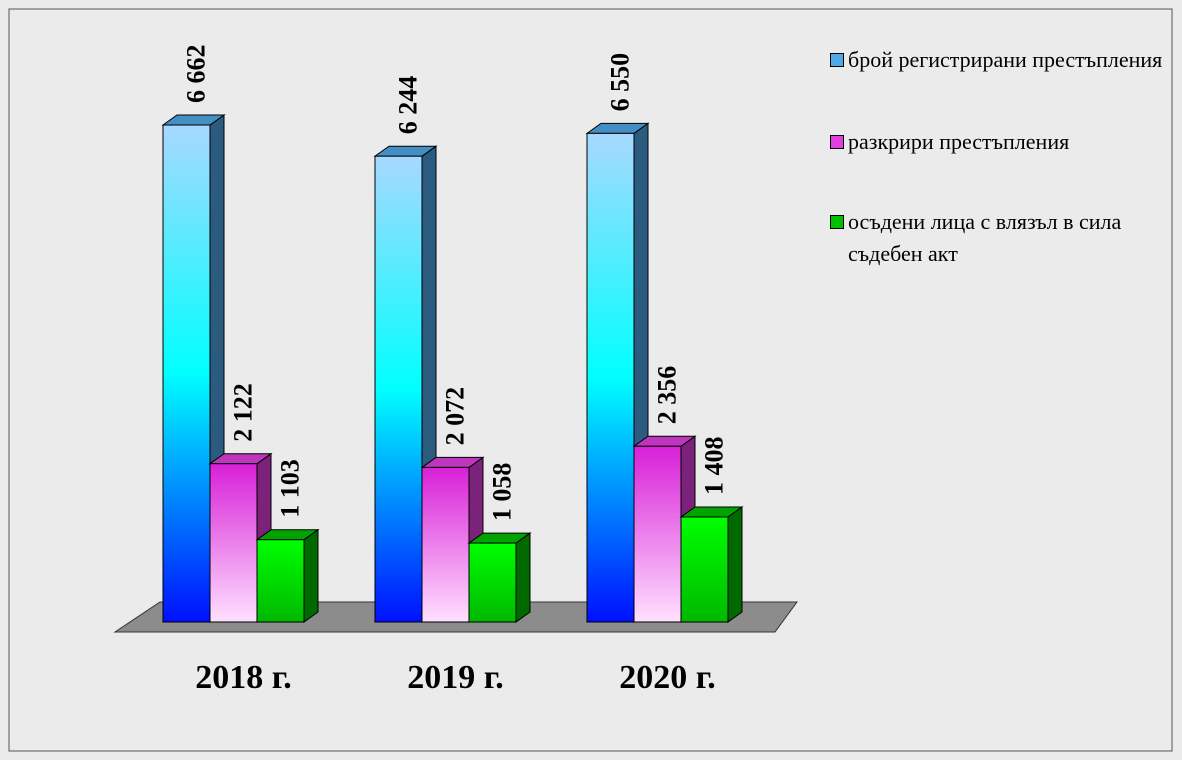  I want to click on value-label: 1 103, so click(289, 488).